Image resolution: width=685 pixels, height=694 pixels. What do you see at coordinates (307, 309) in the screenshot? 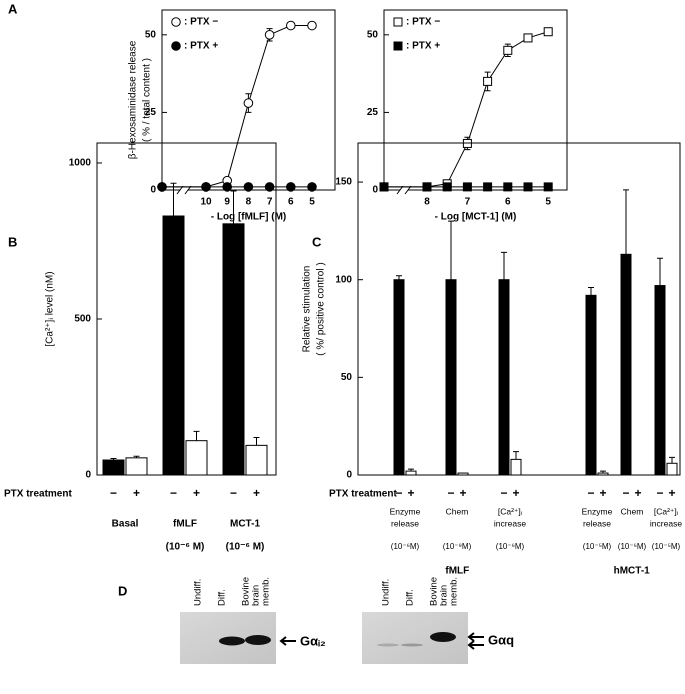
I see `y-axis-label: Relative stimulation` at bounding box center [307, 309].